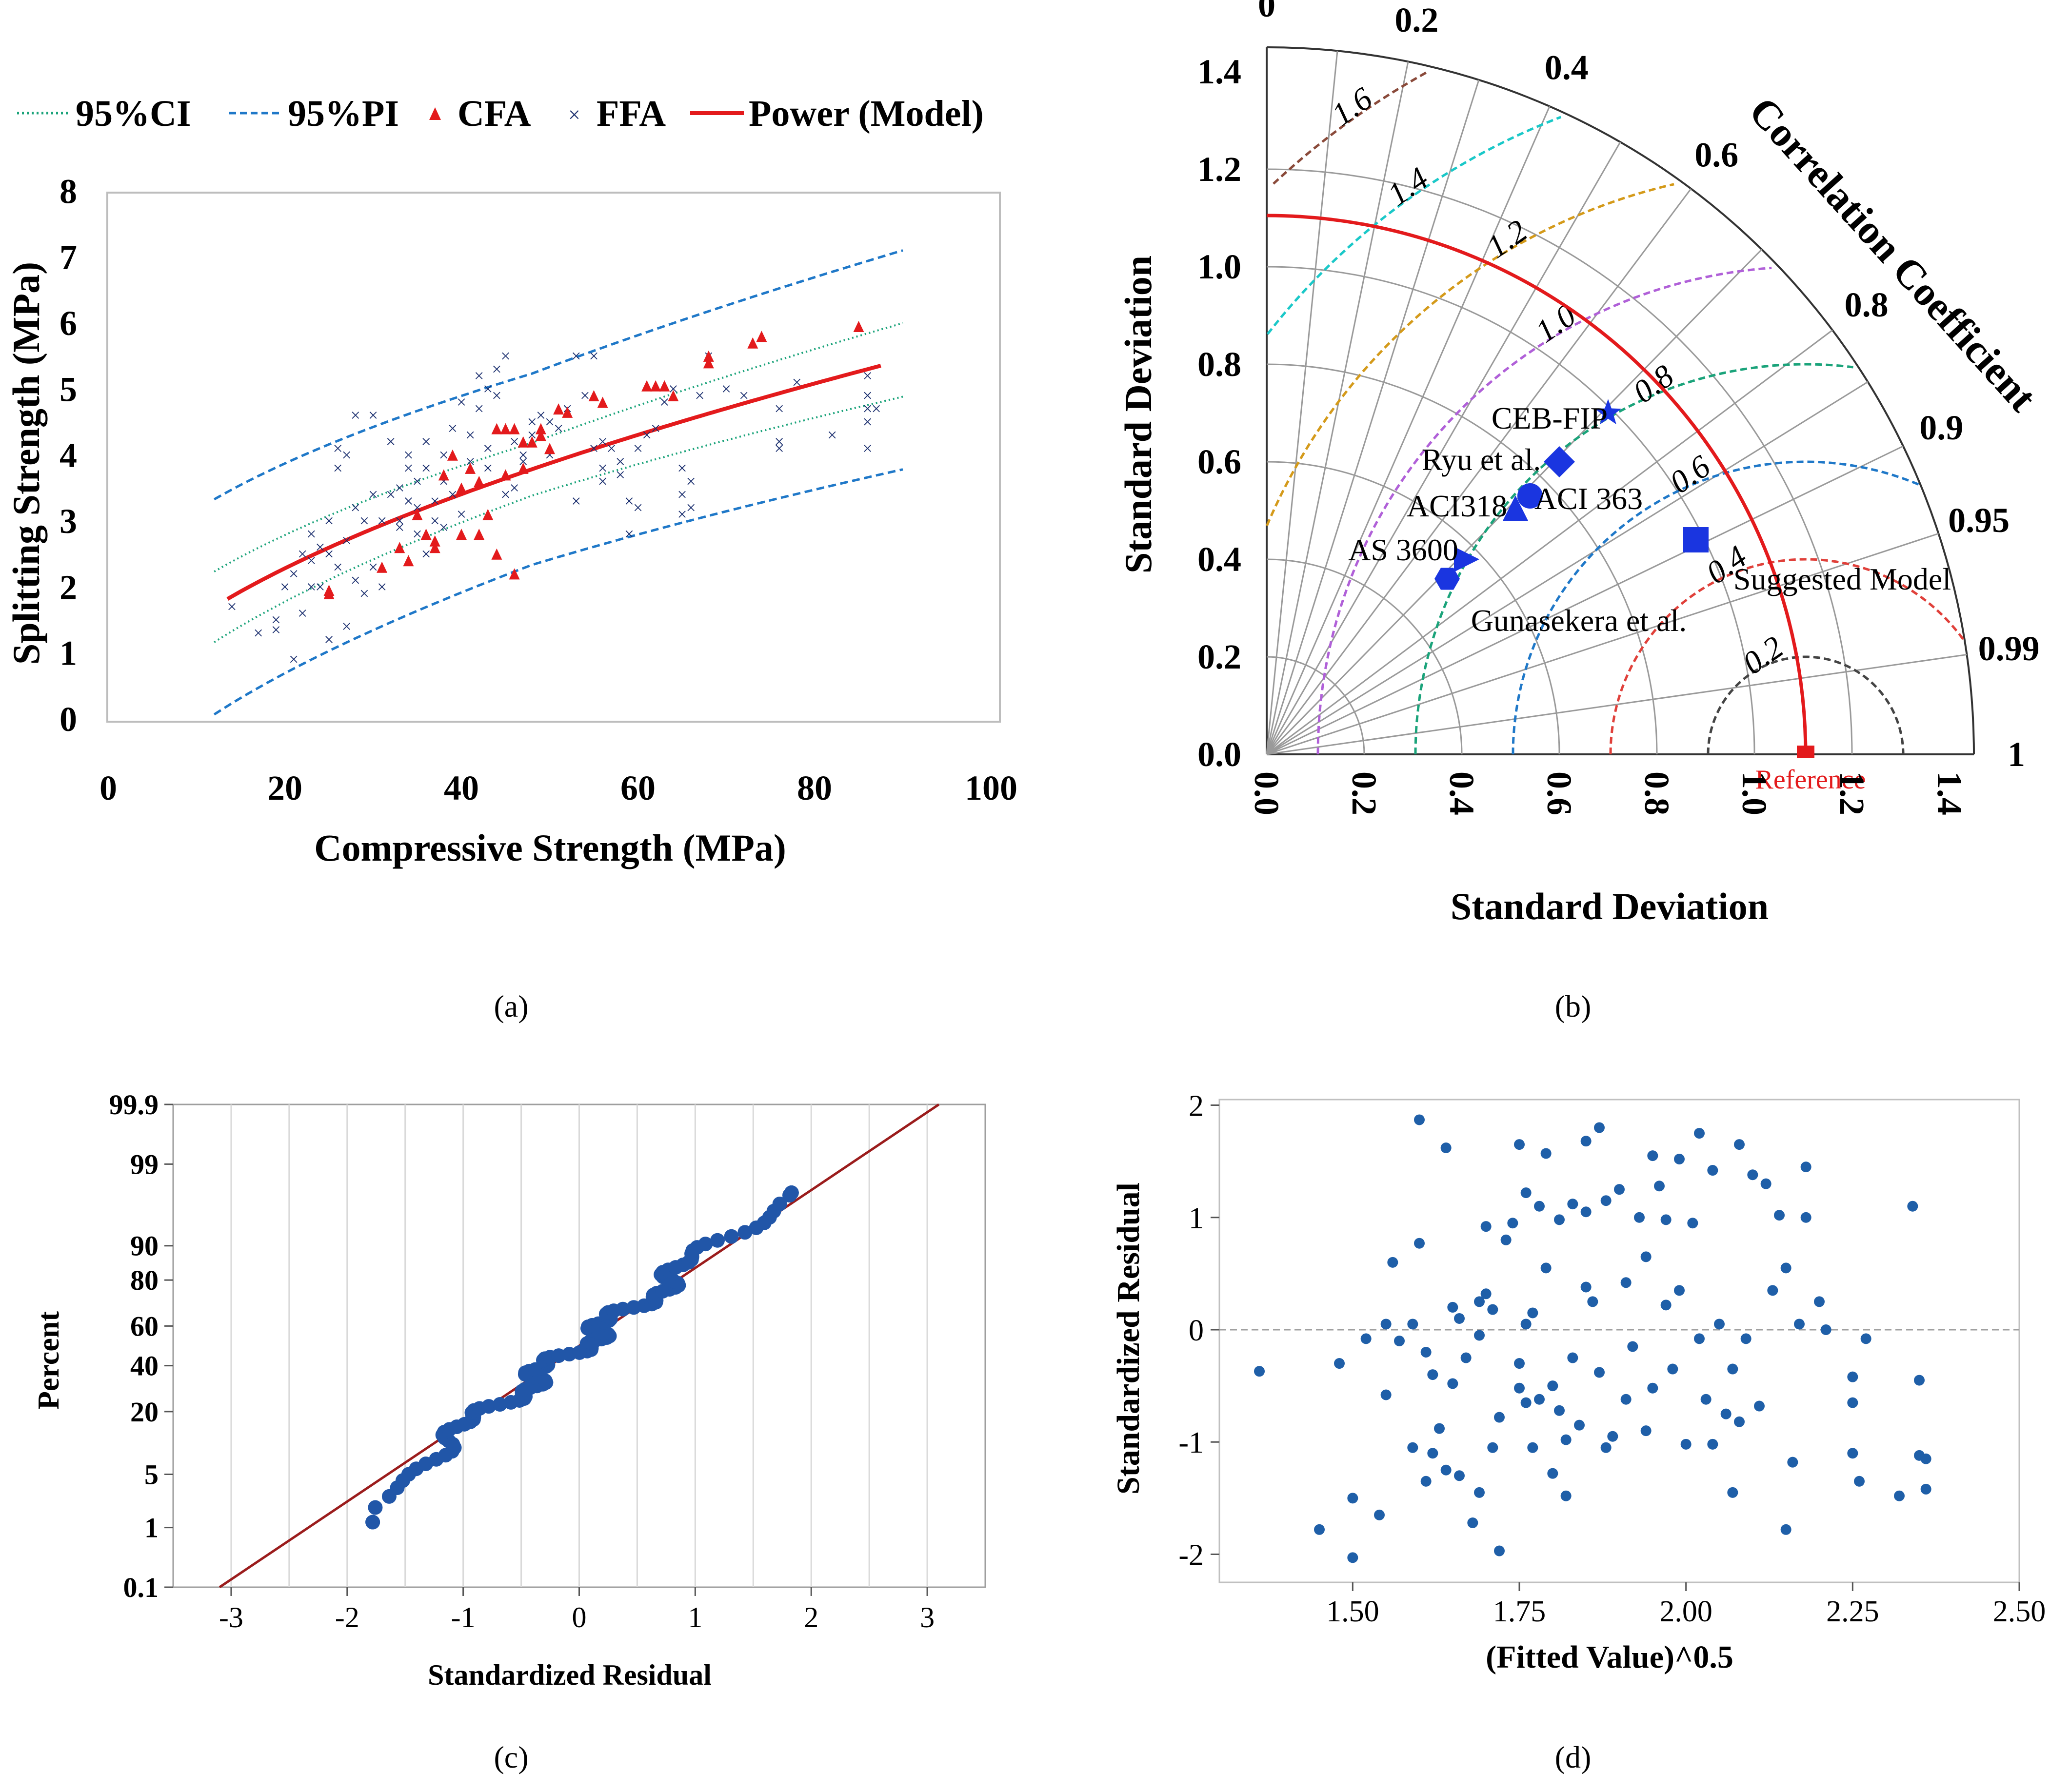  Describe the element at coordinates (1138, 414) in the screenshot. I see `panel-b-y-axis-title: Standard Deviation` at that location.